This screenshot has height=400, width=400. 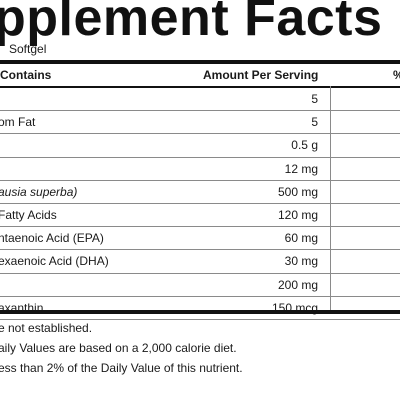 I want to click on table-row: ntaenoic Acid (EPA) 60 mg, so click(x=200, y=239).